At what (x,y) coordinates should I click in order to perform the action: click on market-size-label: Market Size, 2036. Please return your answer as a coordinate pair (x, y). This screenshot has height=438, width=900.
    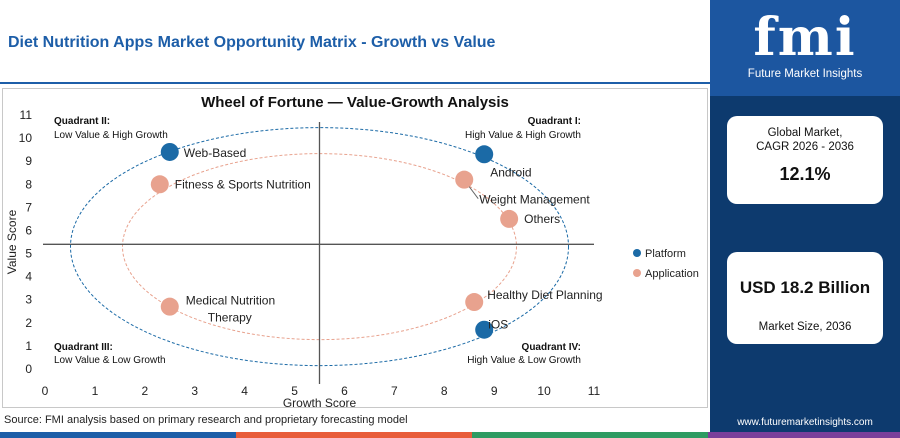
    Looking at the image, I should click on (805, 327).